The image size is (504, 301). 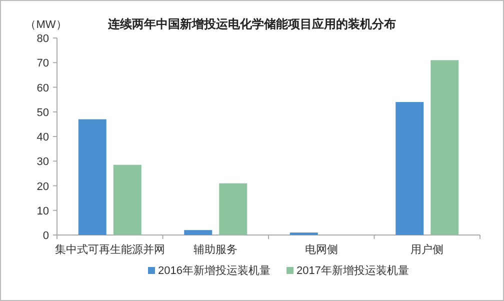 I want to click on y-tick-label: 20, so click(x=42, y=186).